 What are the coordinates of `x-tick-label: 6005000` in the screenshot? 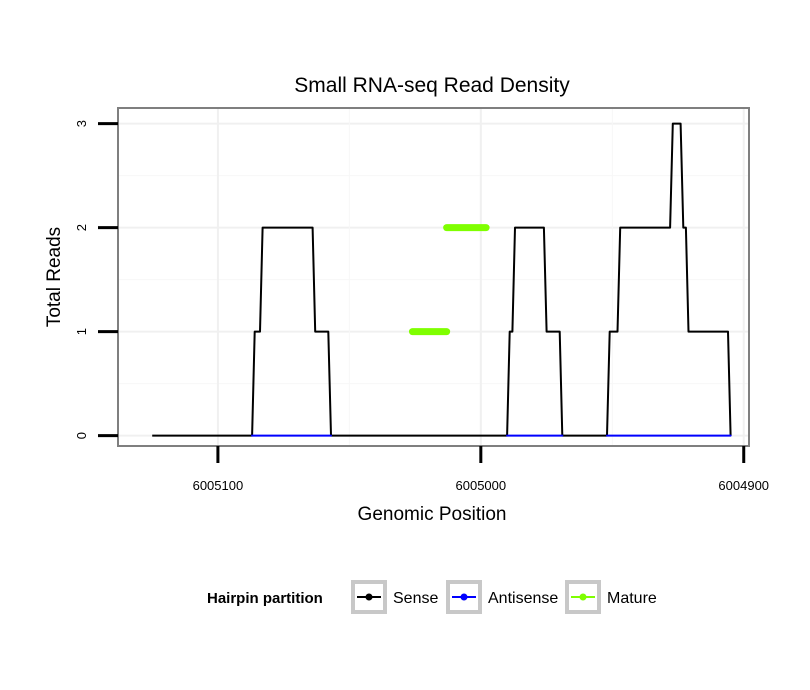 It's located at (481, 485).